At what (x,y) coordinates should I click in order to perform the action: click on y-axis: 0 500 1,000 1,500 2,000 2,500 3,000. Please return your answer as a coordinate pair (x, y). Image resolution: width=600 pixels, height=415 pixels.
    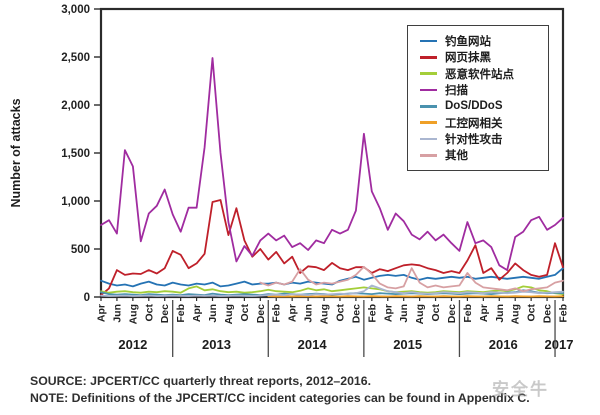
    Looking at the image, I should click on (81, 154).